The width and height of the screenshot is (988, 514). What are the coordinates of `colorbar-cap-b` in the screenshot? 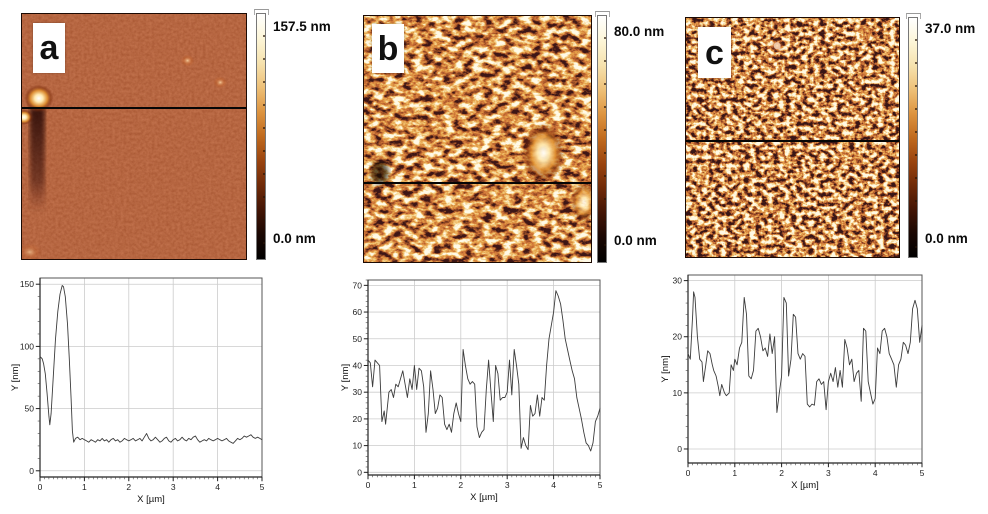 It's located at (602, 14).